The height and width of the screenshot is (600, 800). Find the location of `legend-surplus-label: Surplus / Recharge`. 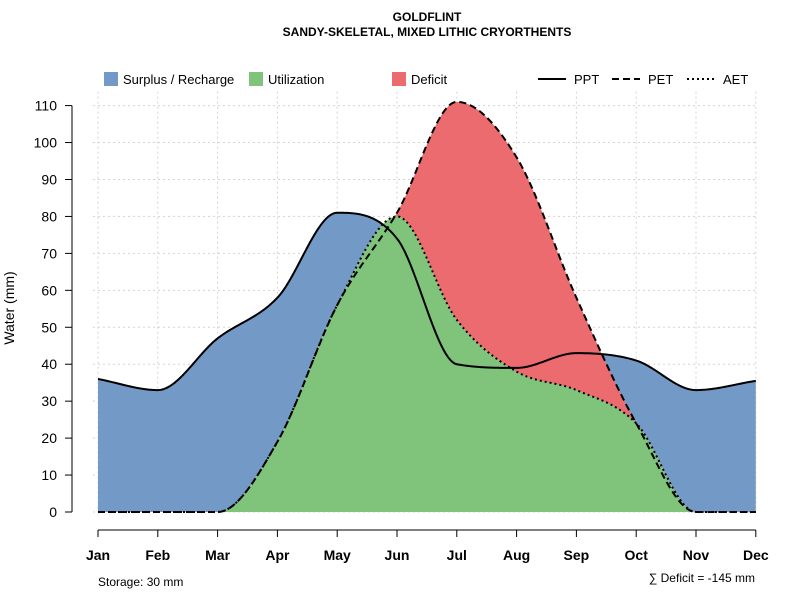

legend-surplus-label: Surplus / Recharge is located at coordinates (178, 79).